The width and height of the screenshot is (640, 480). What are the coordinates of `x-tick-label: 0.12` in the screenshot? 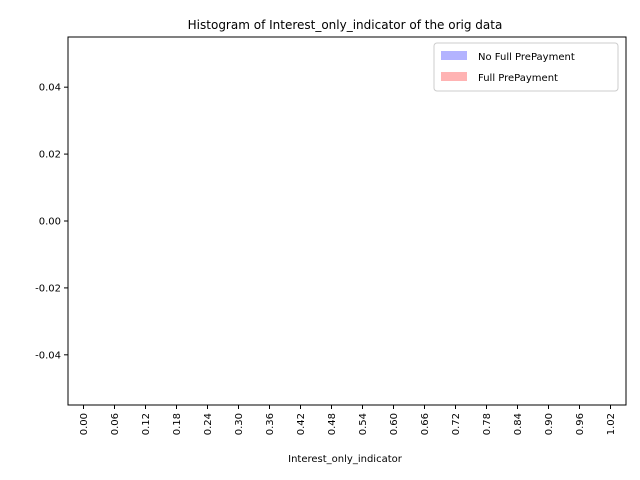 It's located at (146, 424).